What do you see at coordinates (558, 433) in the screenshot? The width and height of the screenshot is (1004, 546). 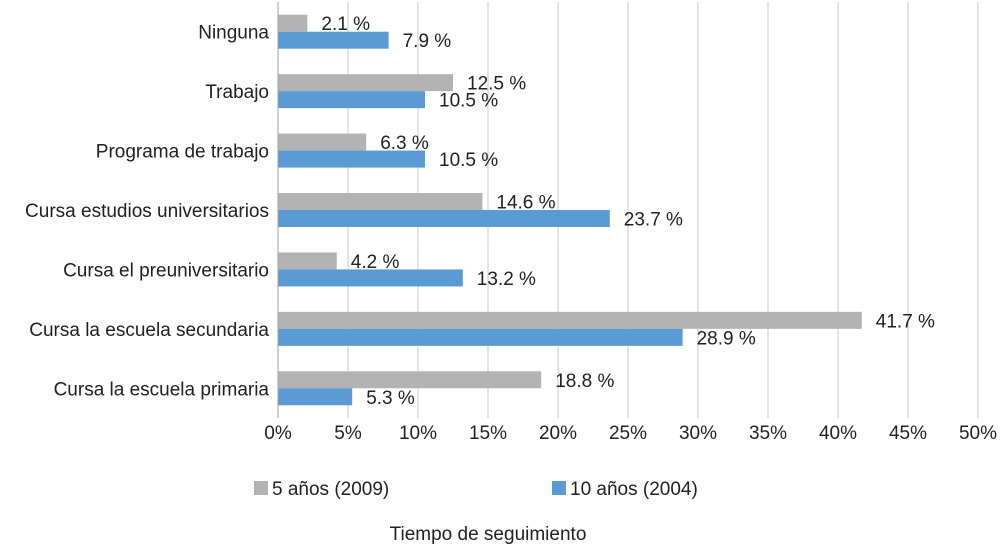 I see `tick-label: 20%` at bounding box center [558, 433].